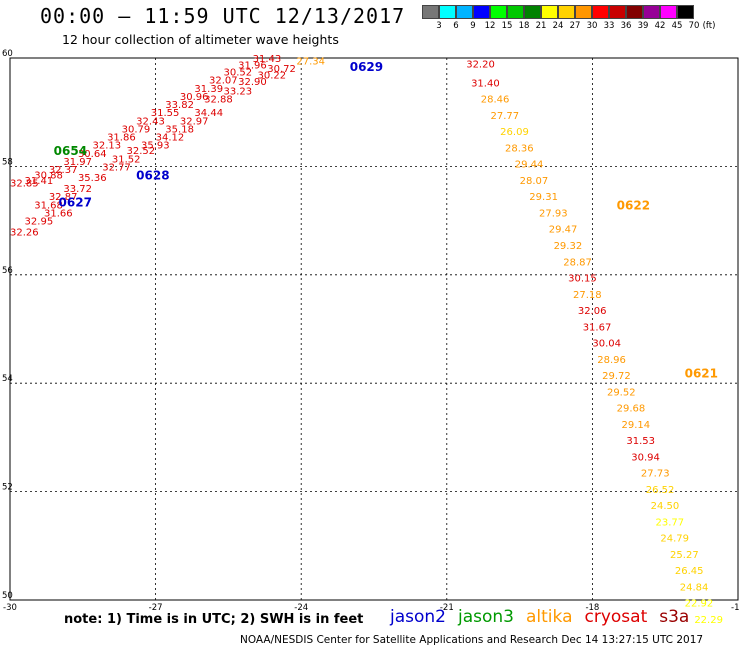 Image resolution: width=740 pixels, height=650 pixels. What do you see at coordinates (92, 178) in the screenshot?
I see `wave-height-point: 35.36` at bounding box center [92, 178].